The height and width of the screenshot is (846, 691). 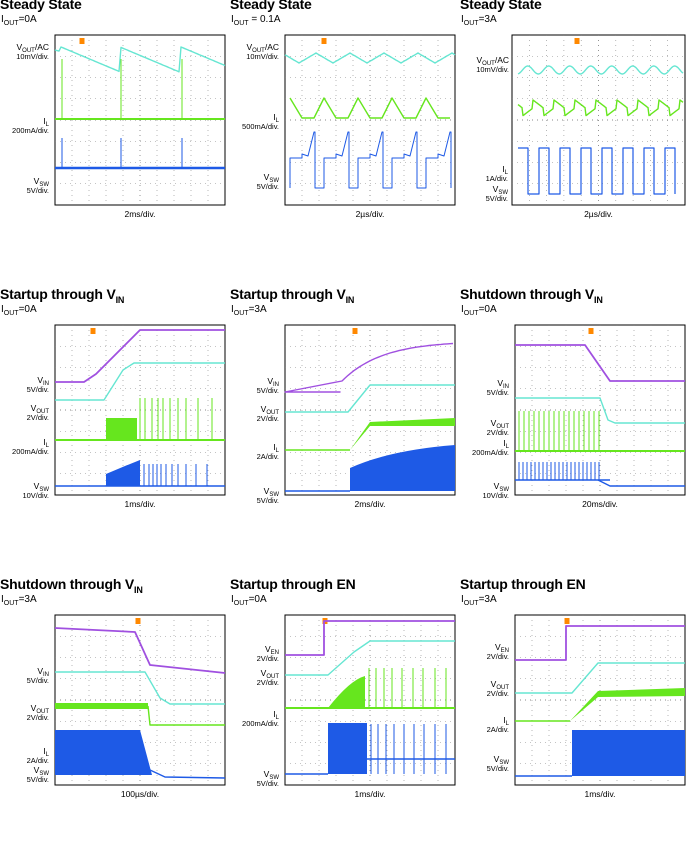 I want to click on trace-vsw-burst, so click(x=347, y=748).